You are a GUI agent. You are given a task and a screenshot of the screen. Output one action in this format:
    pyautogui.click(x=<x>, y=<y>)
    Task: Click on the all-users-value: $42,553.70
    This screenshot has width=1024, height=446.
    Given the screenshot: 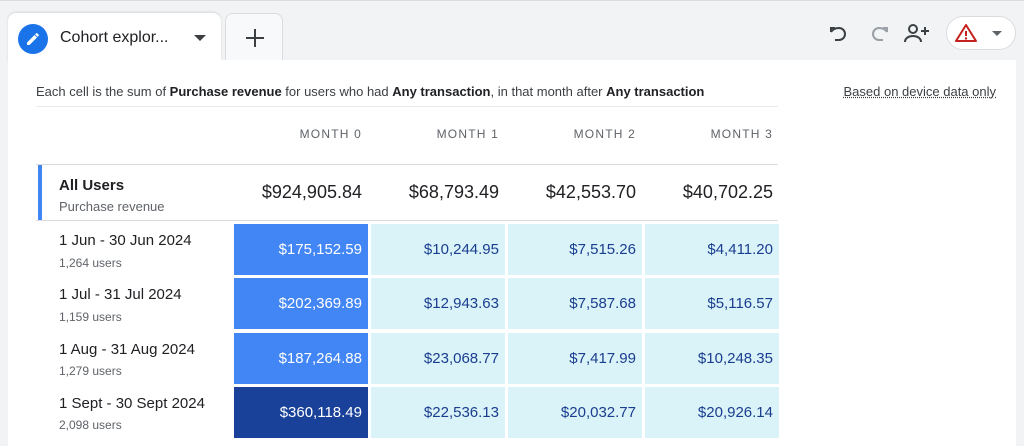 What is the action you would take?
    pyautogui.click(x=590, y=192)
    